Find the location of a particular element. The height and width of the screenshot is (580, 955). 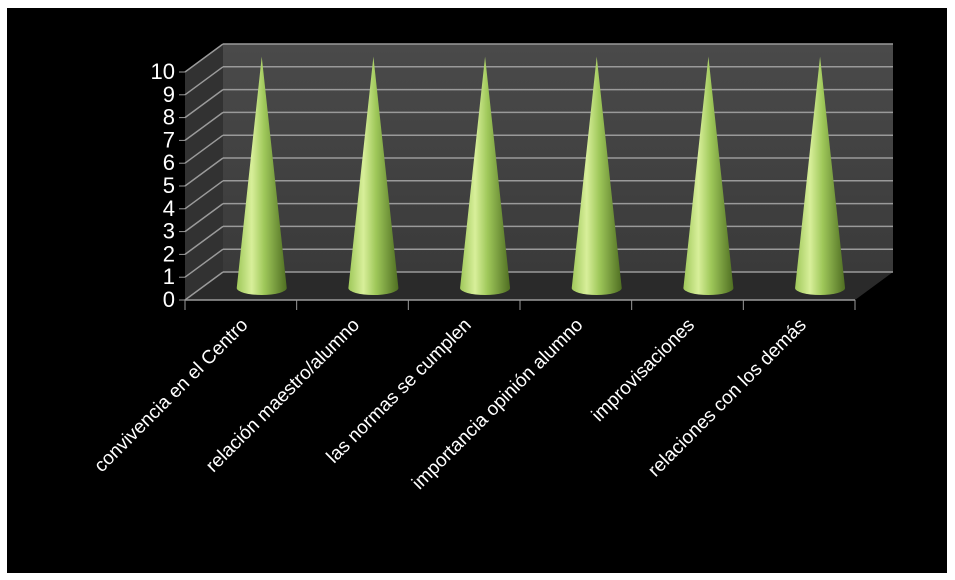

y-tick-label: 10 is located at coordinates (163, 71).